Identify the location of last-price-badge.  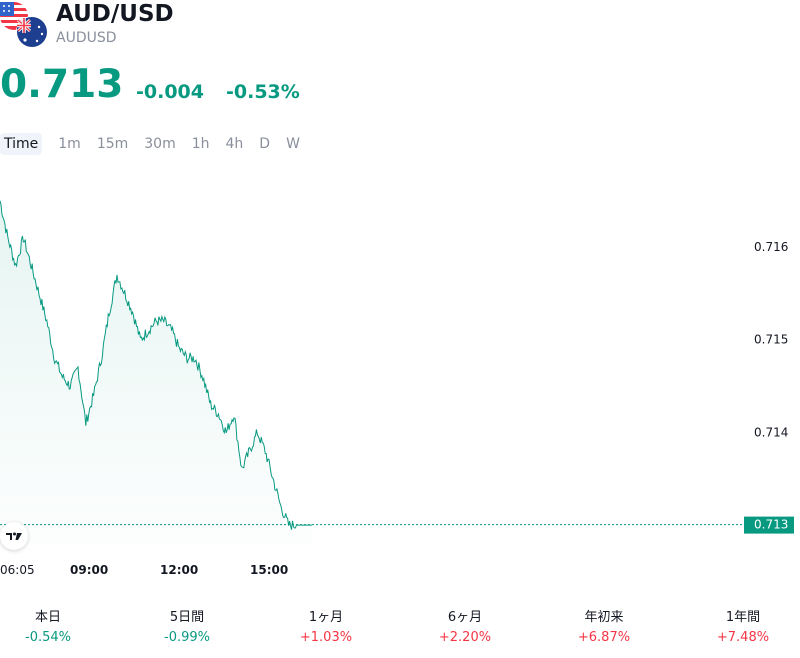
(769, 525).